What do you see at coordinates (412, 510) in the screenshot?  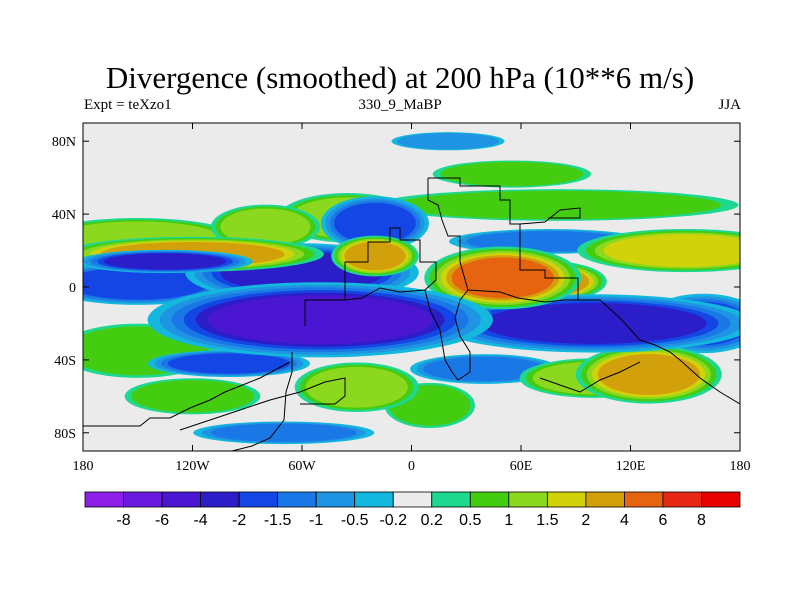 I see `colorbar: -8 -6 -4 -2 -1.5 -1 -0.5 -0.2 0.2 0.5 1 1.5 2 4 6 8` at bounding box center [412, 510].